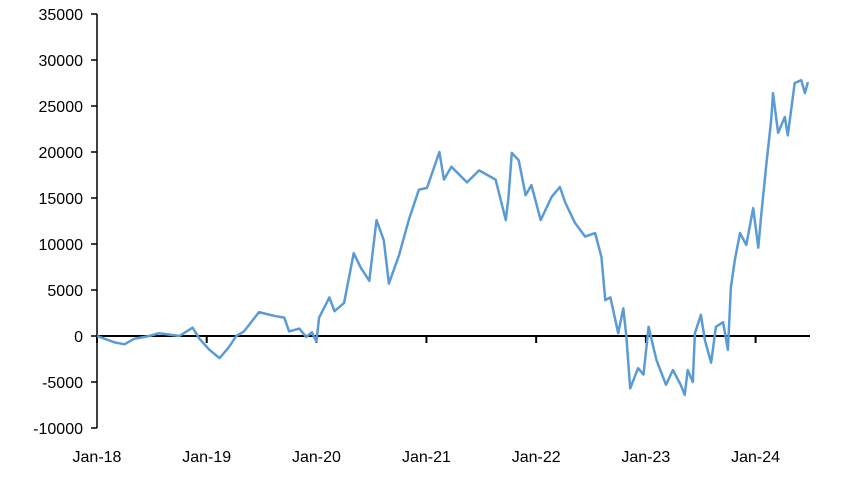 Image resolution: width=852 pixels, height=482 pixels. Describe the element at coordinates (62, 383) in the screenshot. I see `y-tick-label: -5000` at that location.